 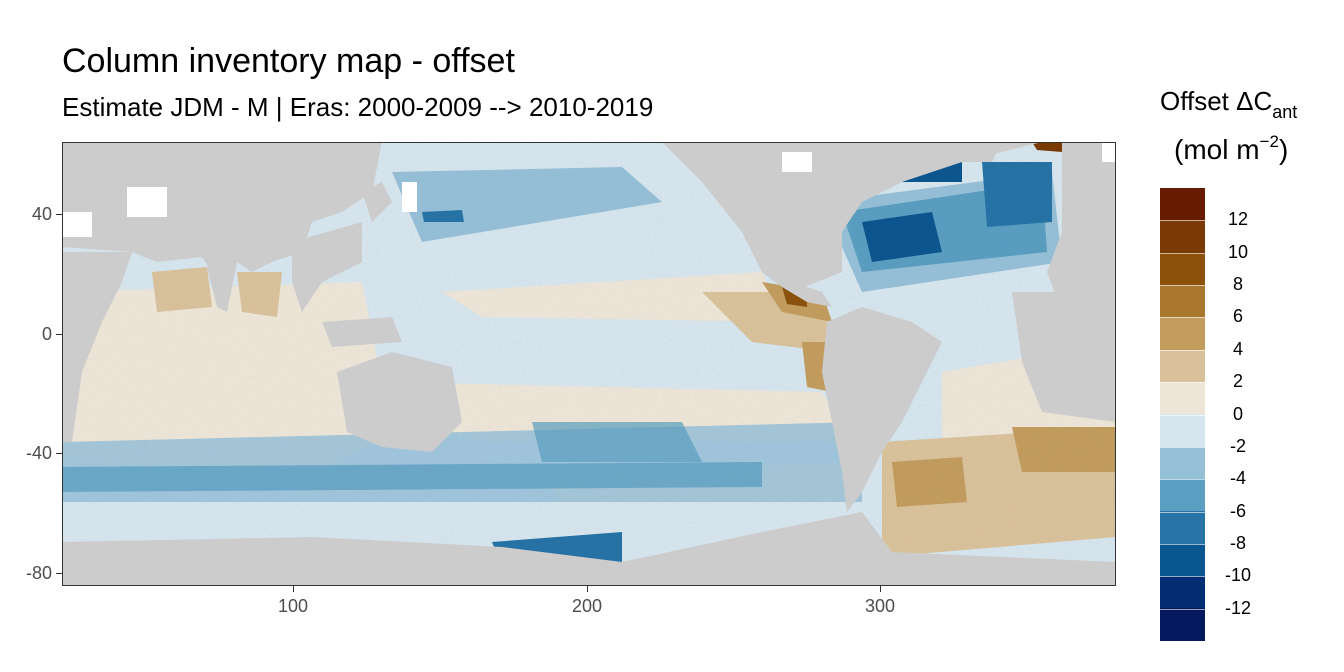 What do you see at coordinates (399, 402) in the screenshot?
I see `australia-land` at bounding box center [399, 402].